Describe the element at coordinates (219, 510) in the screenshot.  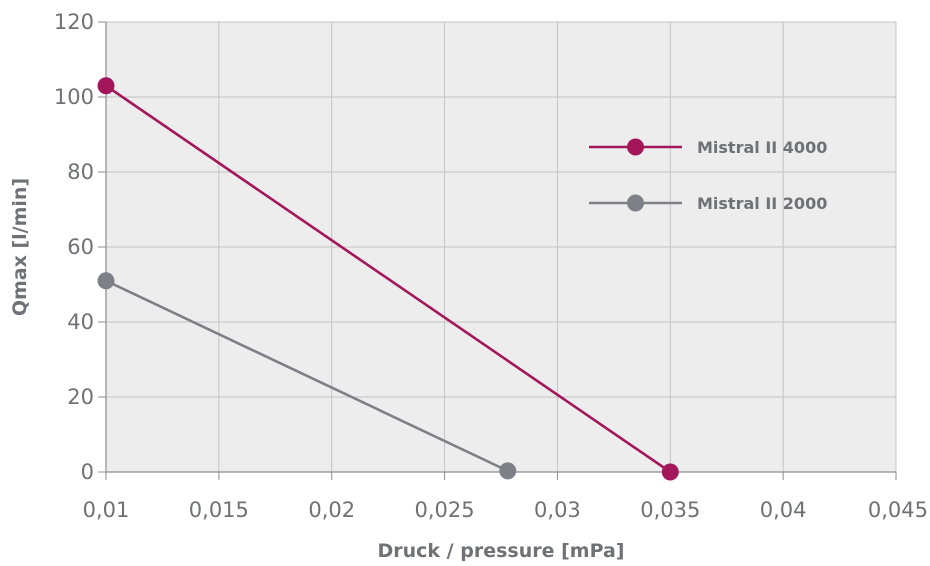
I see `x-tick-label: 0,015` at that location.